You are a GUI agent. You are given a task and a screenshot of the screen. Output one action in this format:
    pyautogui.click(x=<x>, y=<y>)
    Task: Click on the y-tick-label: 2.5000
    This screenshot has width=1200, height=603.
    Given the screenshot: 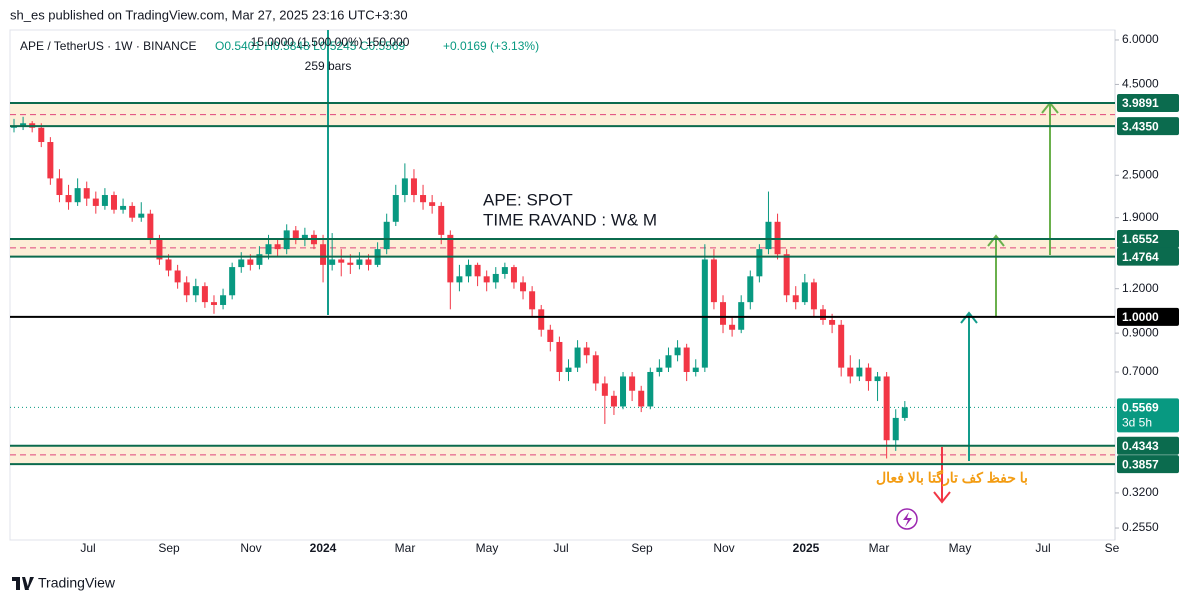 What is the action you would take?
    pyautogui.click(x=1140, y=174)
    